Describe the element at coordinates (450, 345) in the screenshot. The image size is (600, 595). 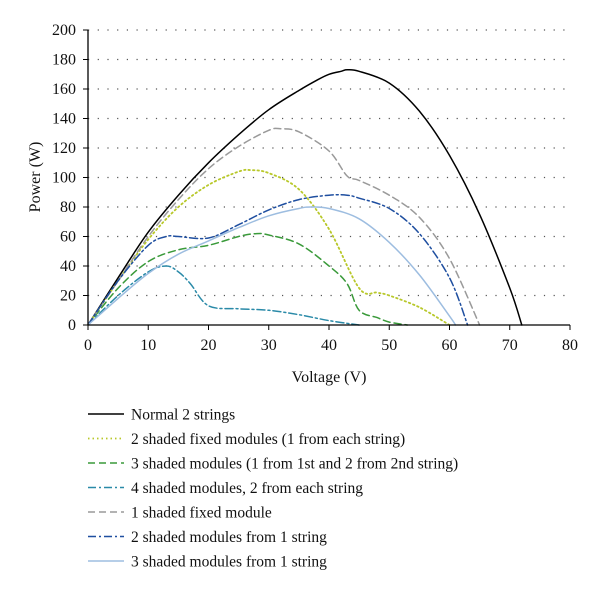
I see `x-tick-label: 60` at that location.